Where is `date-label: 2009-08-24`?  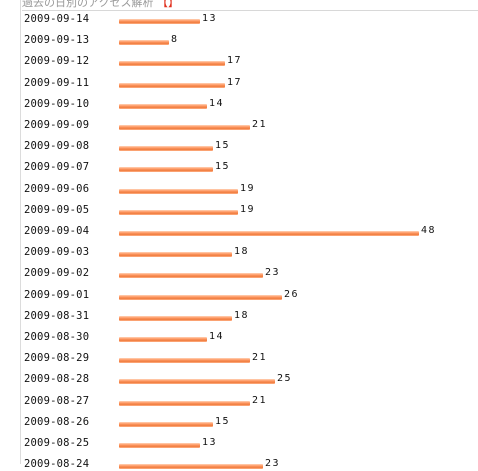 date-label: 2009-08-24 is located at coordinates (57, 464).